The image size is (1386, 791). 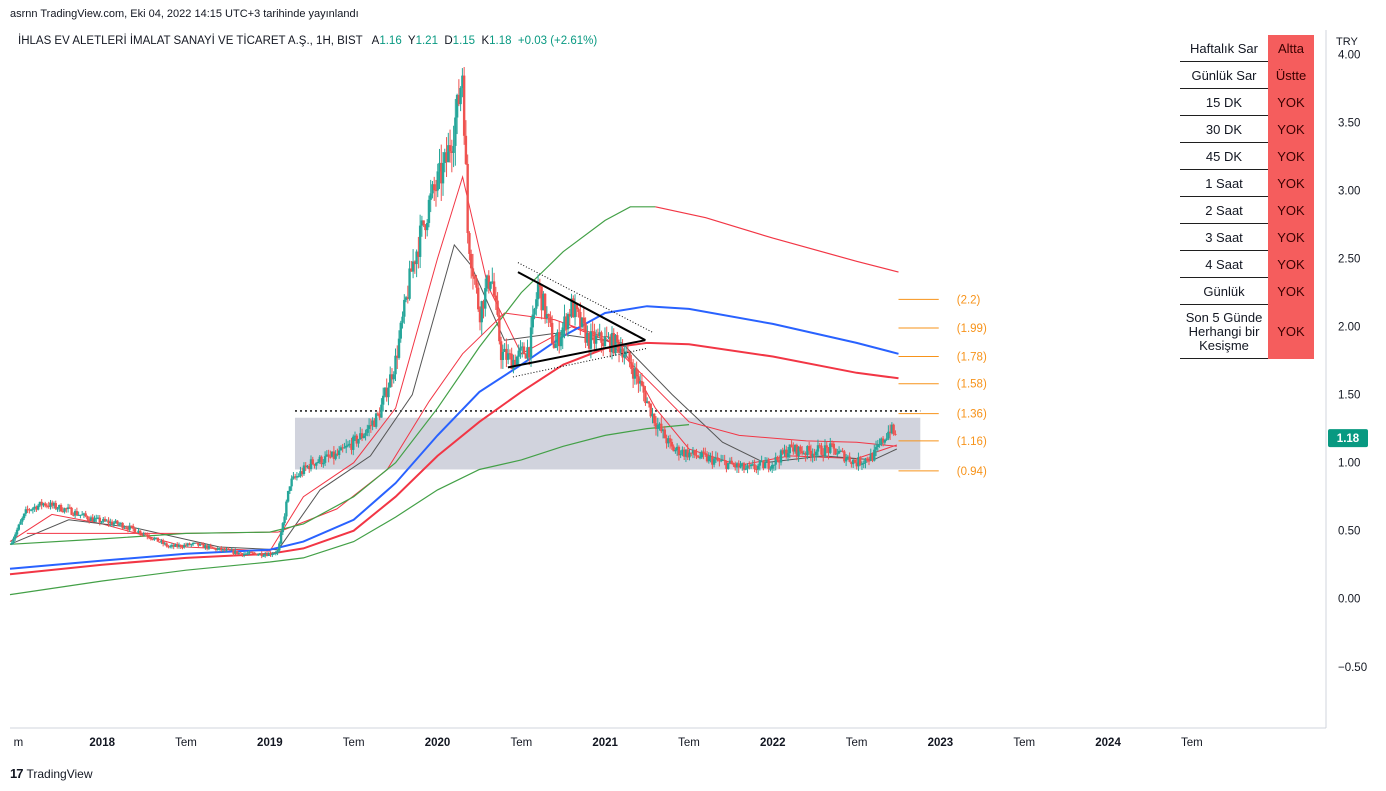 What do you see at coordinates (1349, 55) in the screenshot?
I see `y-tick-label: 4.00` at bounding box center [1349, 55].